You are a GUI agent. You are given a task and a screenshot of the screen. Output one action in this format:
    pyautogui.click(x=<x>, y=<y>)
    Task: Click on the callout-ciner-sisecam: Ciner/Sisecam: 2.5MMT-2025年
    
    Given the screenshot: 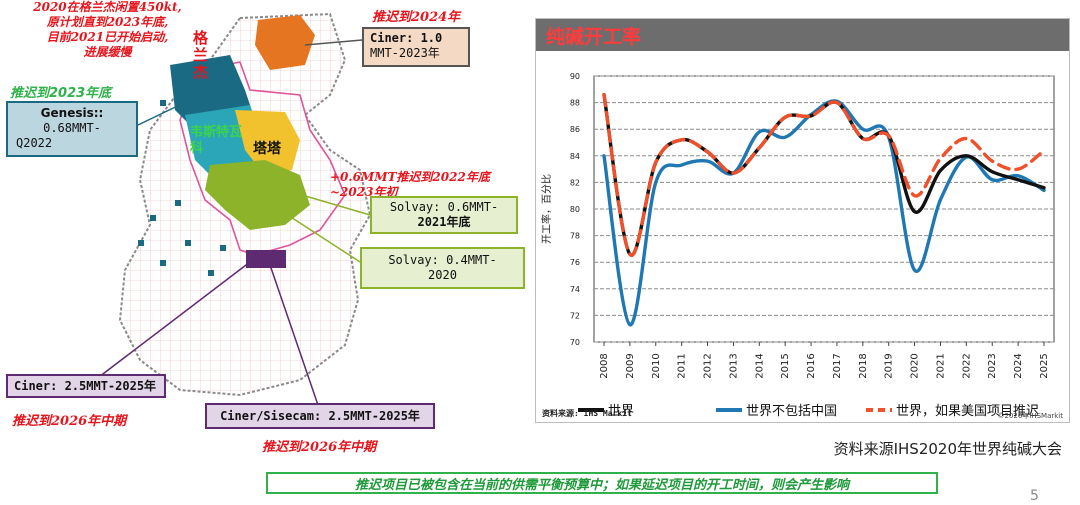 What is the action you would take?
    pyautogui.click(x=320, y=416)
    